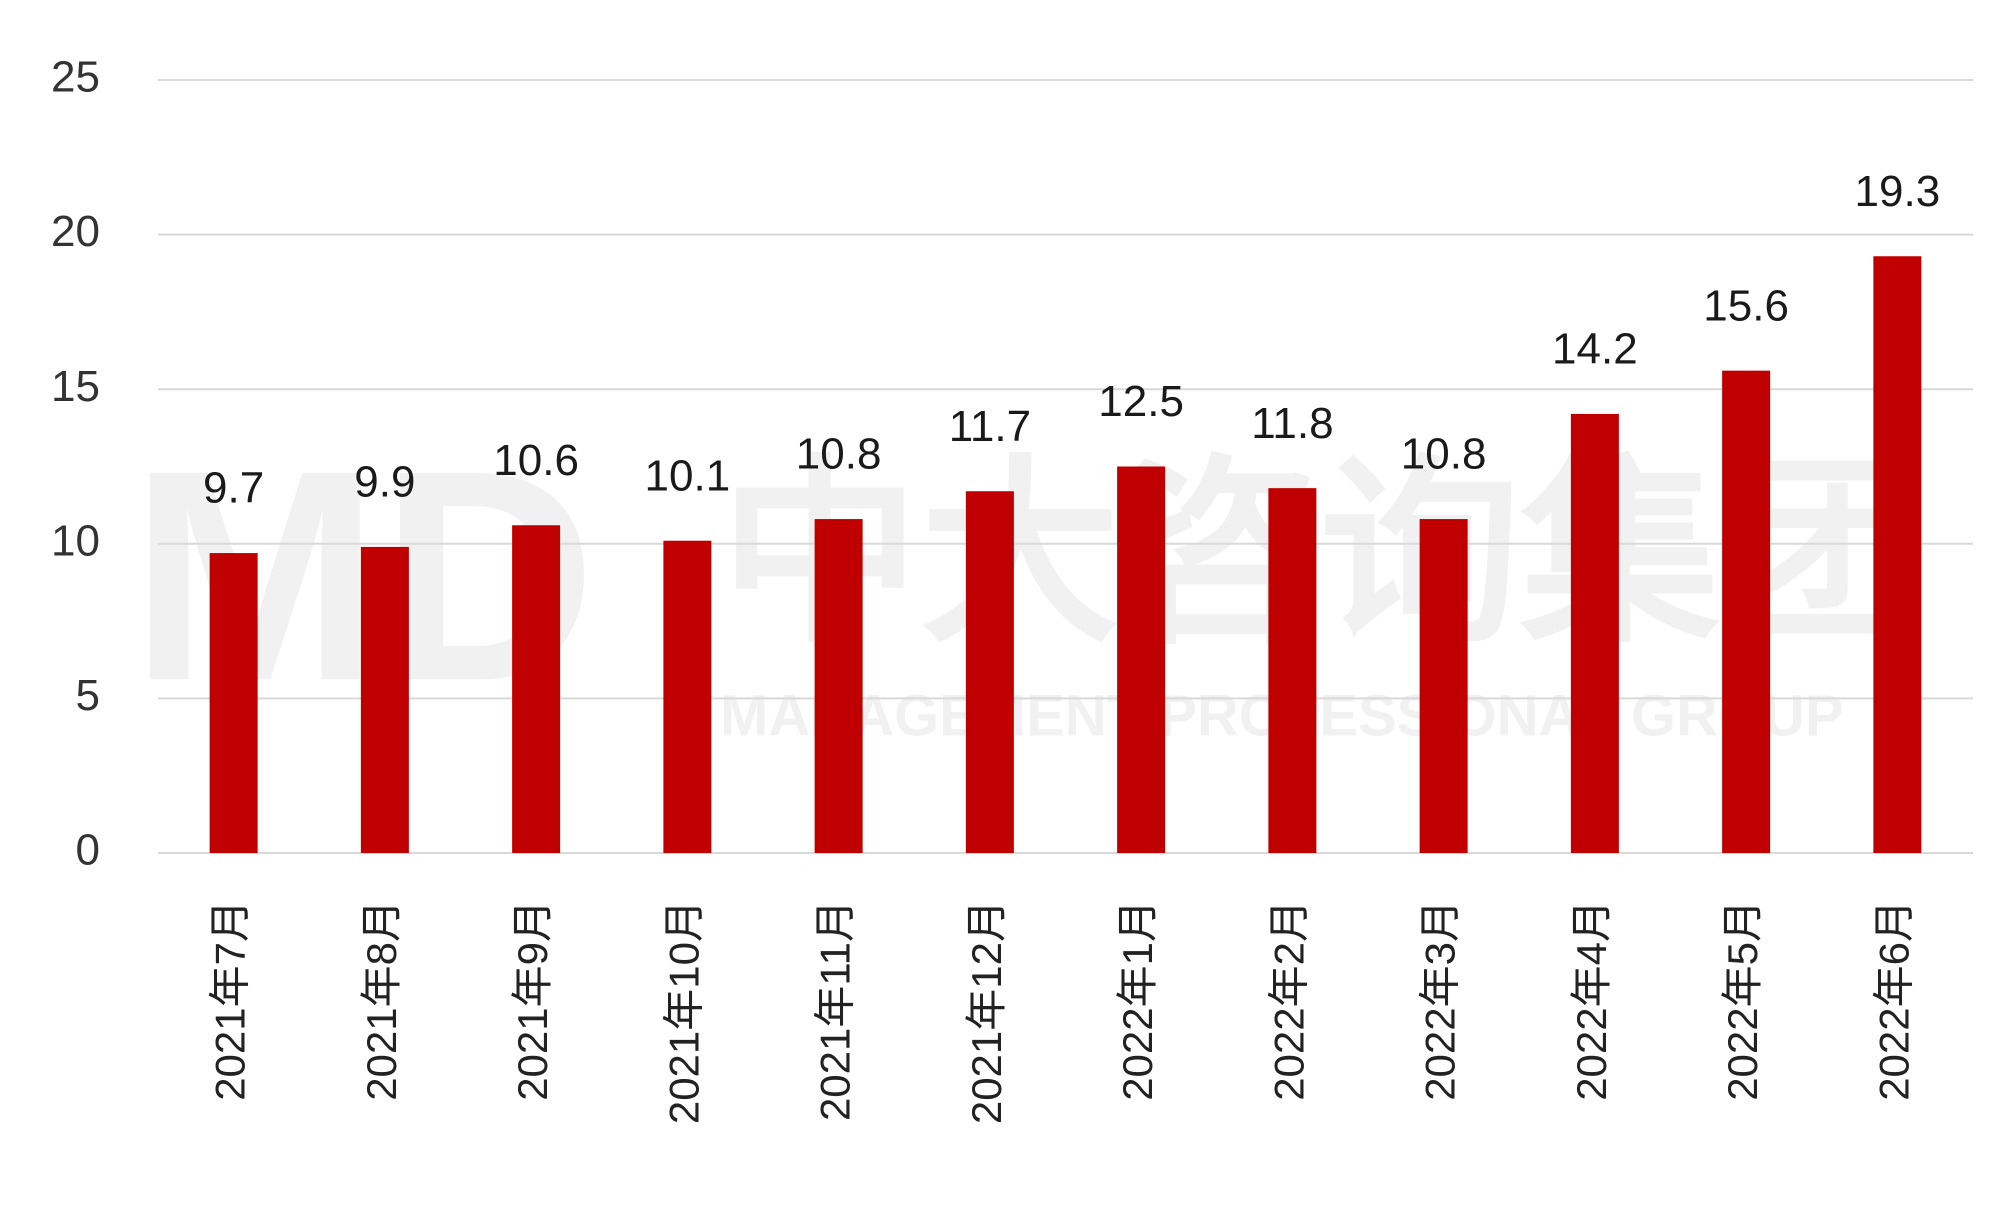 This screenshot has height=1211, width=2000. Describe the element at coordinates (1141, 401) in the screenshot. I see `data-label: 12.5` at that location.